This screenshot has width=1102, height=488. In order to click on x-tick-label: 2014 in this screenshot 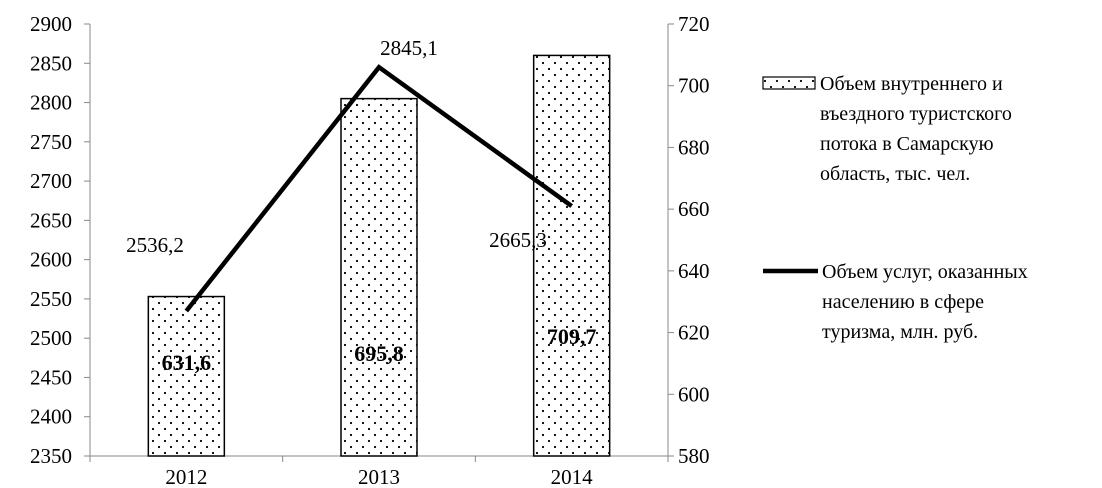, I will do `click(572, 476)`.